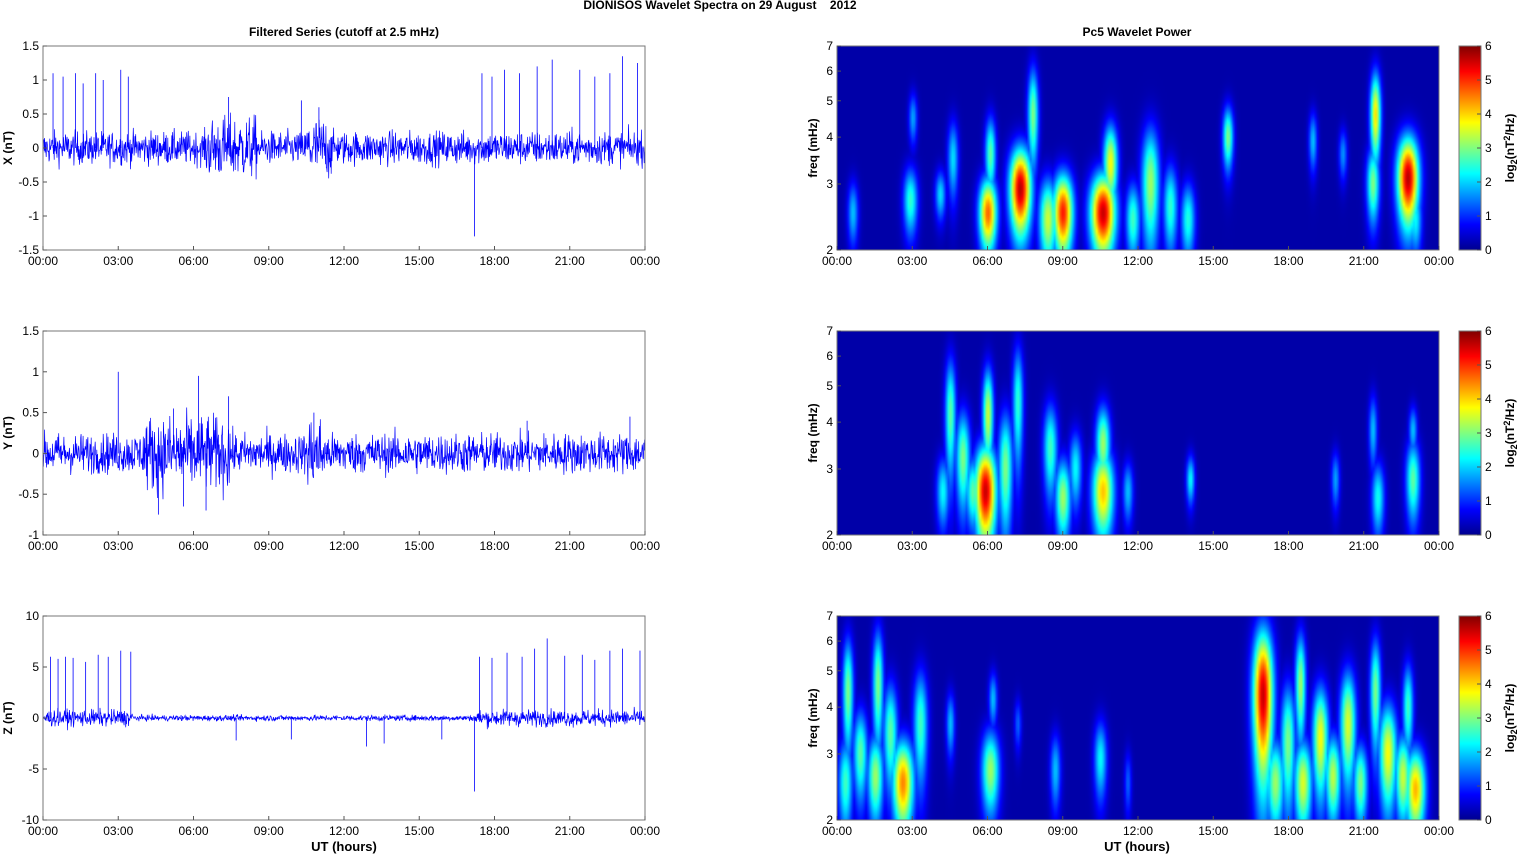  Describe the element at coordinates (1213, 831) in the screenshot. I see `wavelet-z-xtick-label: 15:00` at that location.